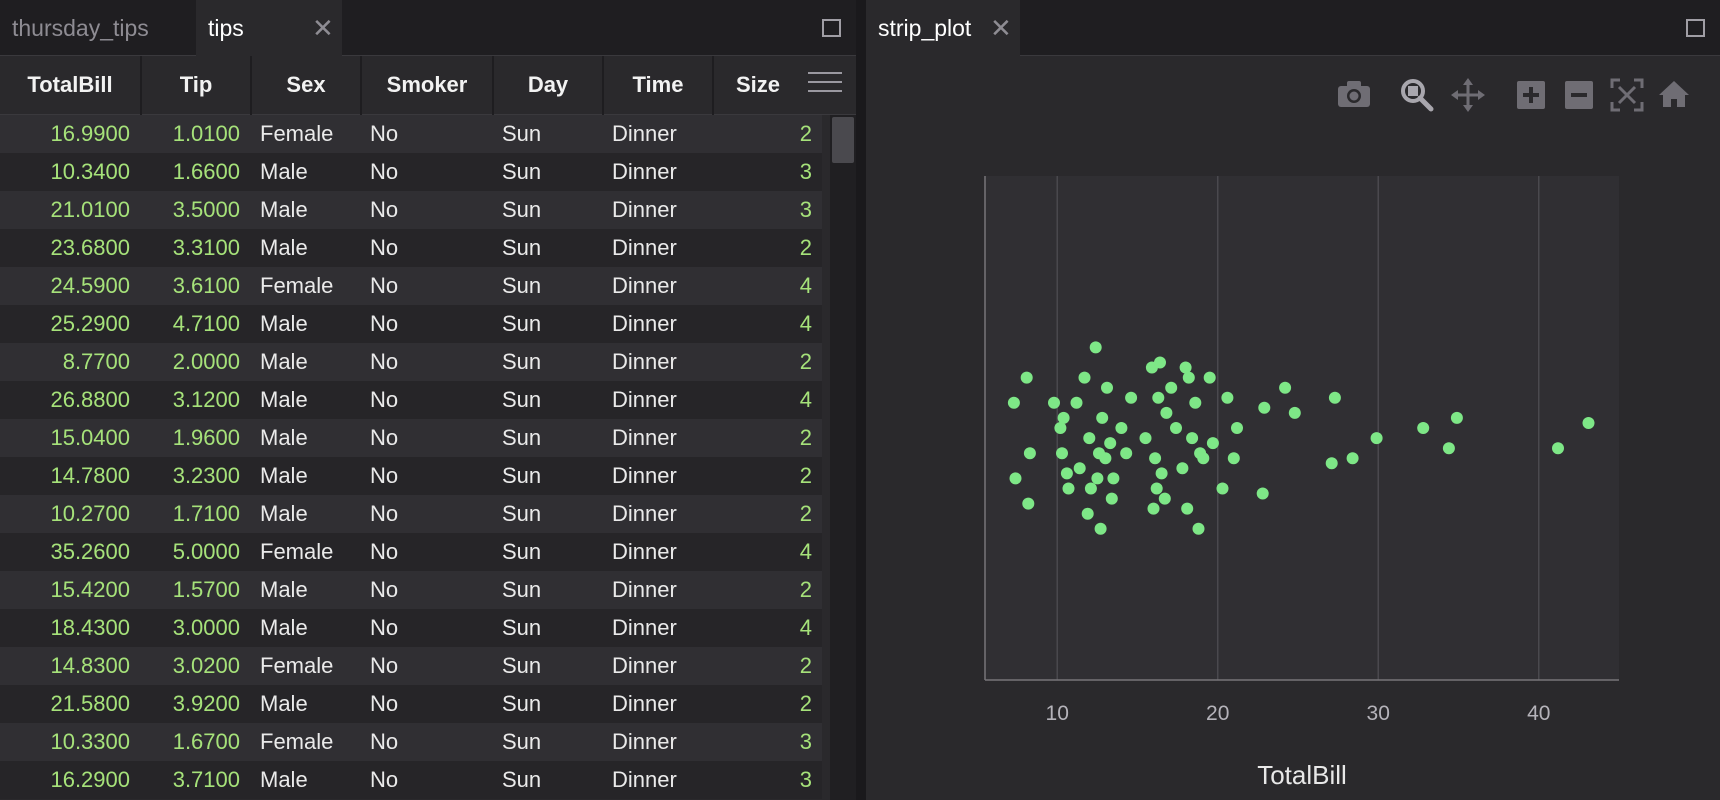 This screenshot has width=1720, height=800. I want to click on cell-tip: 3.3100, so click(206, 247).